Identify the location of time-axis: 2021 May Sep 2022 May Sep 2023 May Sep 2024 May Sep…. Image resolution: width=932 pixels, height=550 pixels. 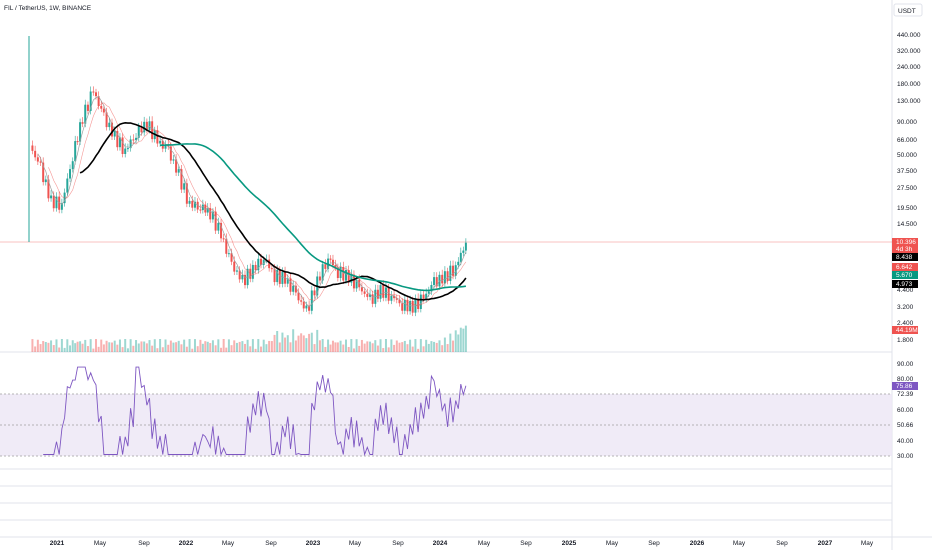
(462, 543).